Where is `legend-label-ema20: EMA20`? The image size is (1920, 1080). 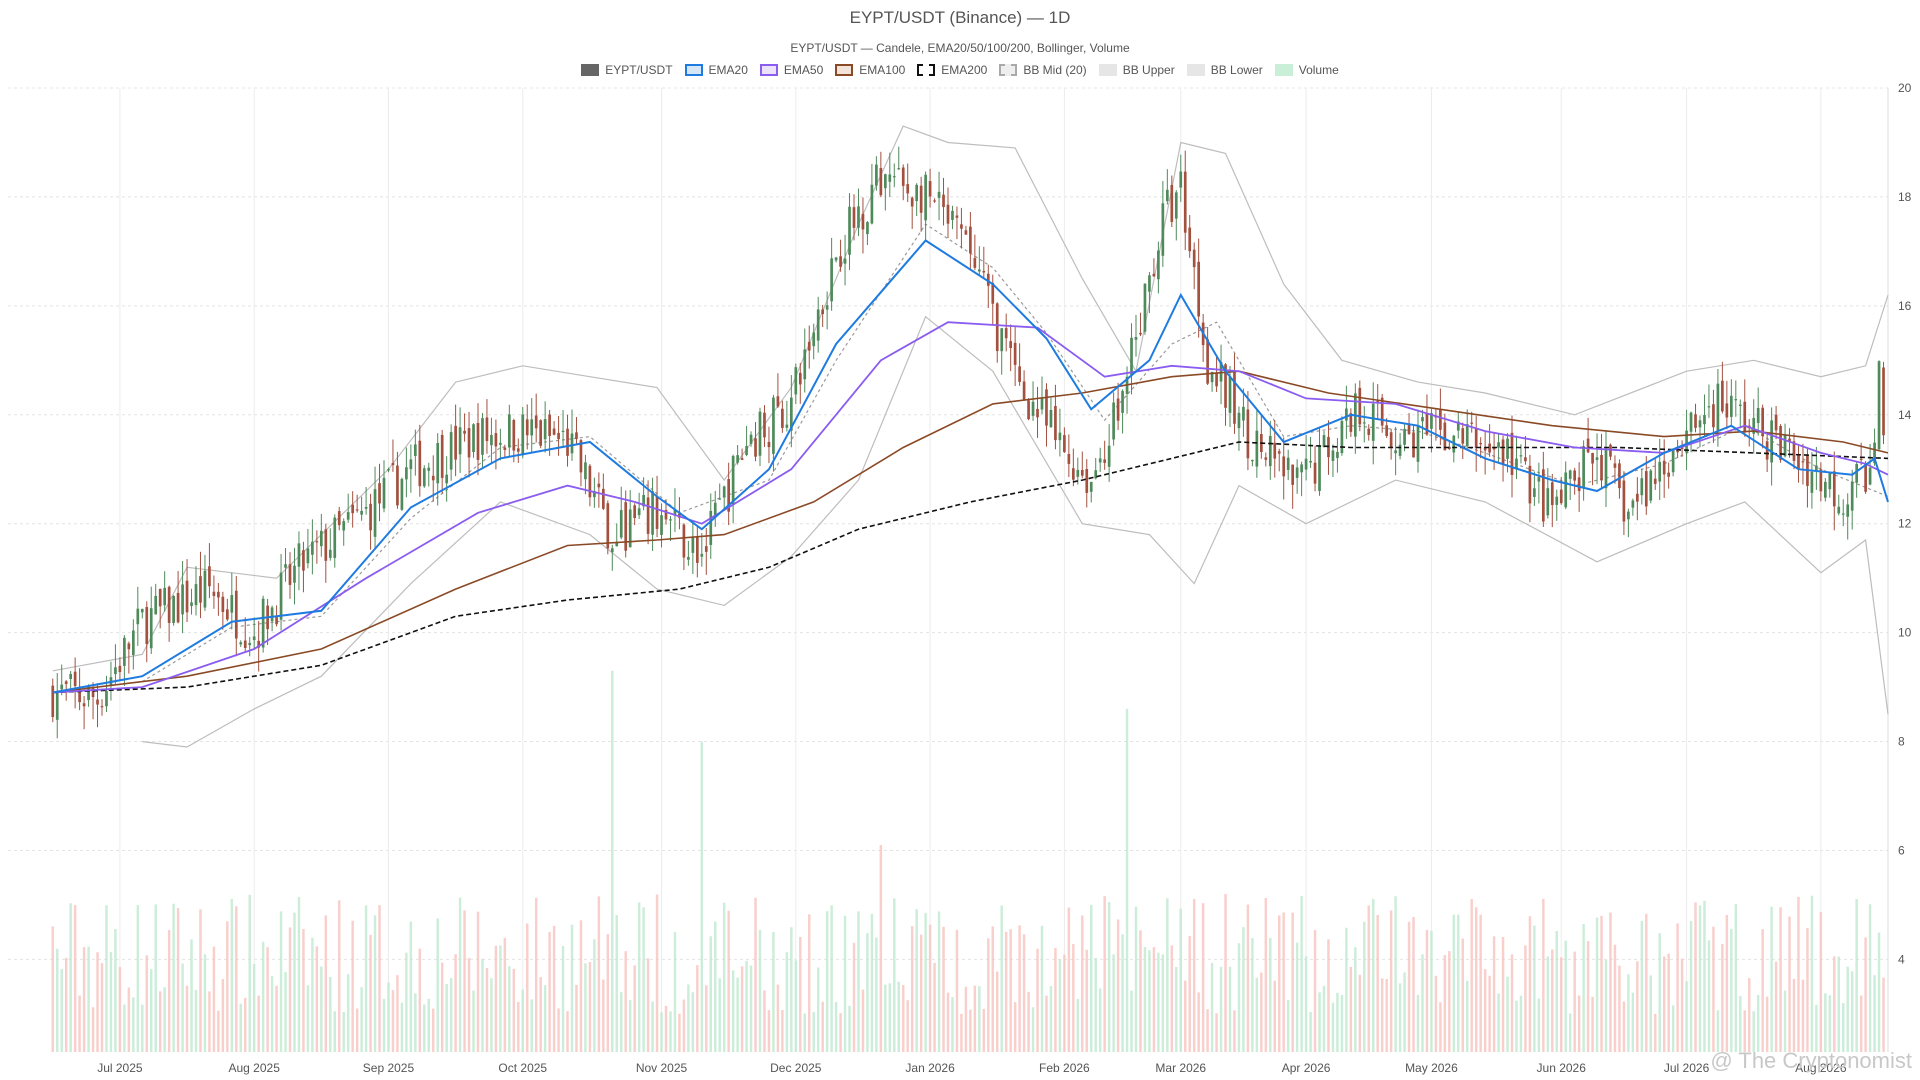
legend-label-ema20: EMA20 is located at coordinates (728, 70).